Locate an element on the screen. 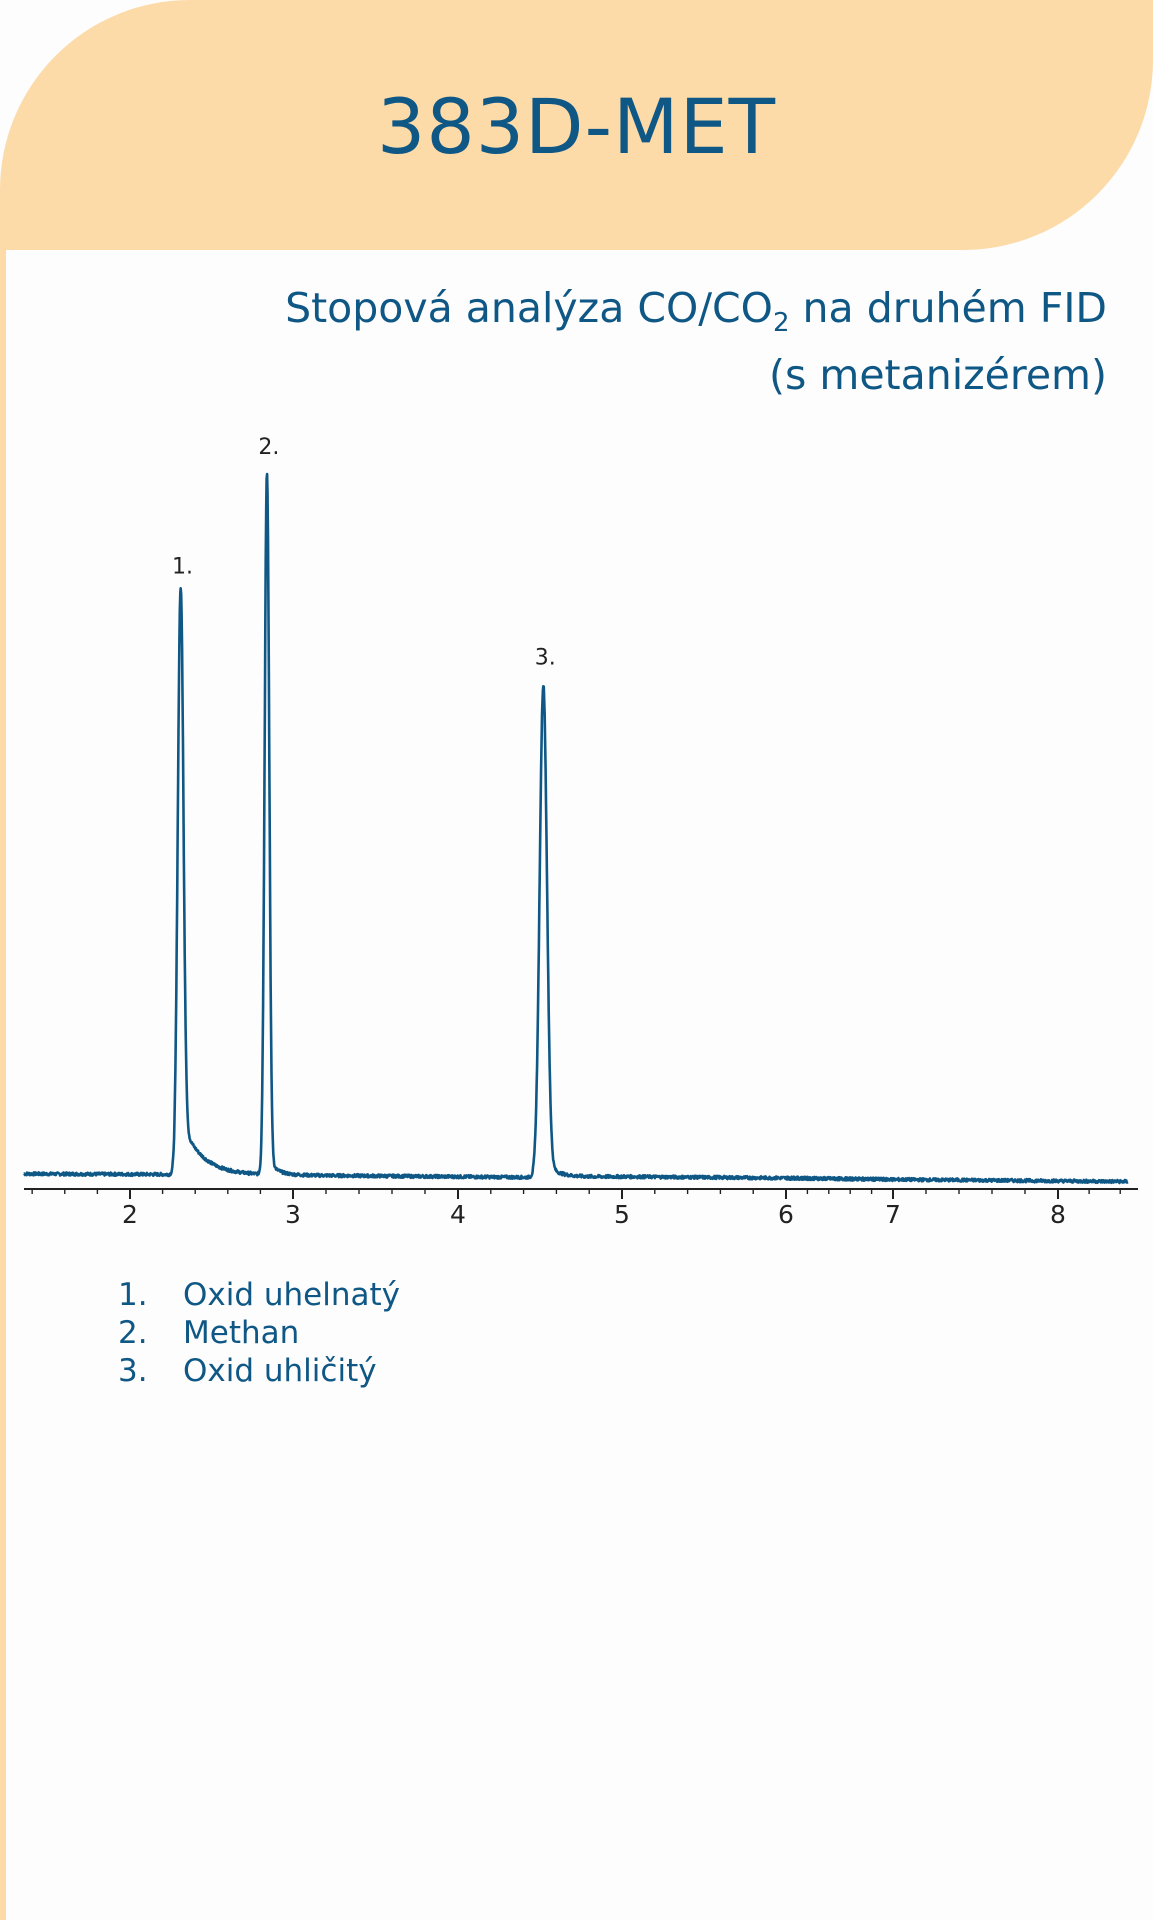  peak-legend: 1. Oxid uhelnatý 2. Methan 3. Oxid uhličitý is located at coordinates (259, 1333).